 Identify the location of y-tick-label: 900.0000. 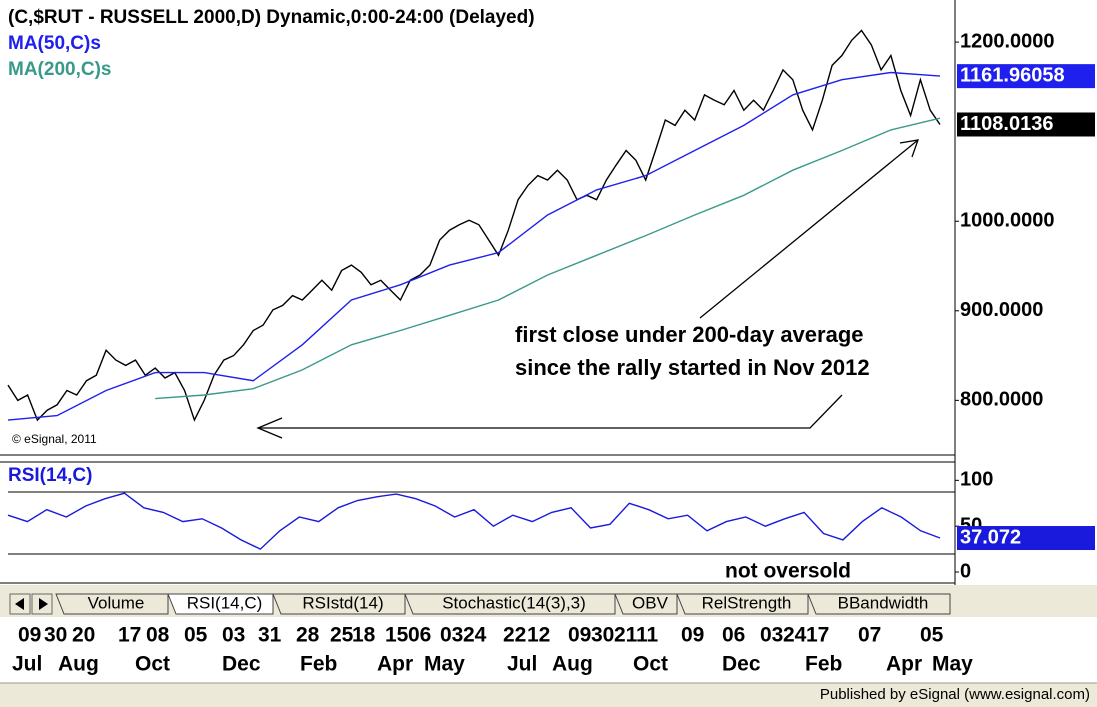
(1001, 310).